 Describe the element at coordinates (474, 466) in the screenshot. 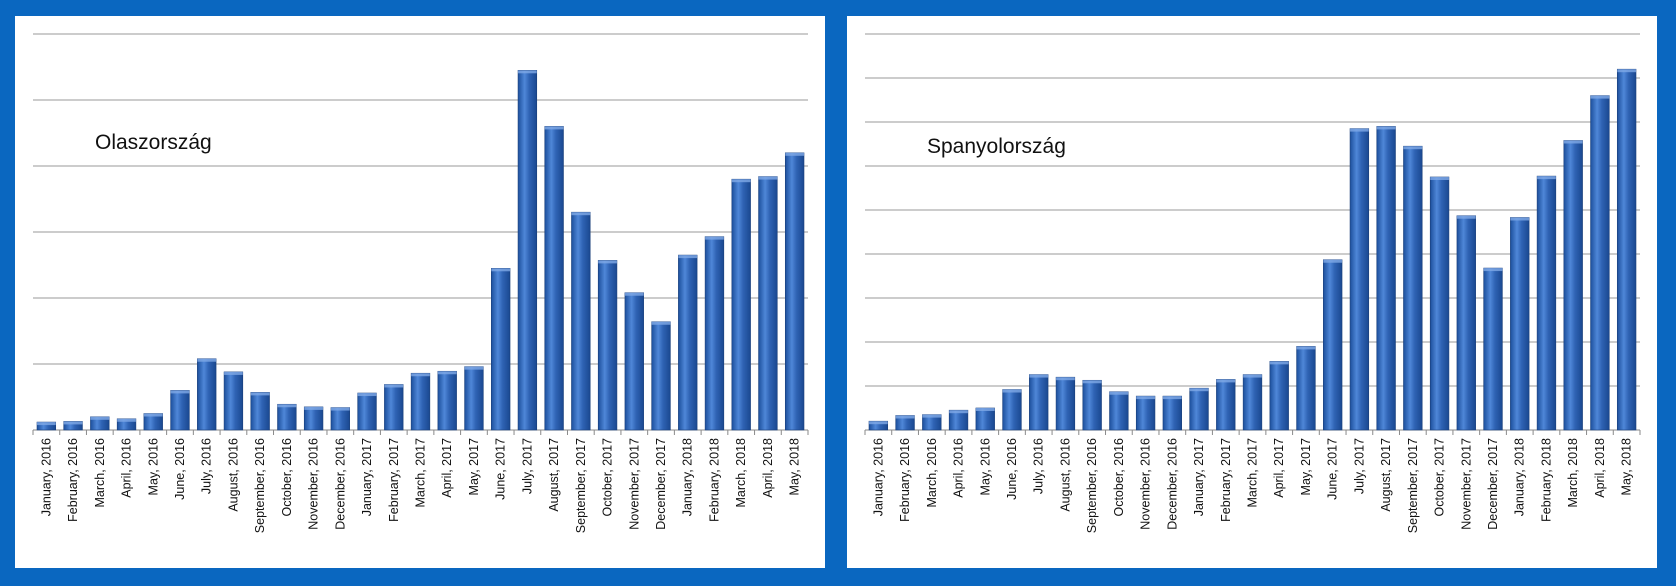

I see `x-tick-label: May, 2017` at that location.